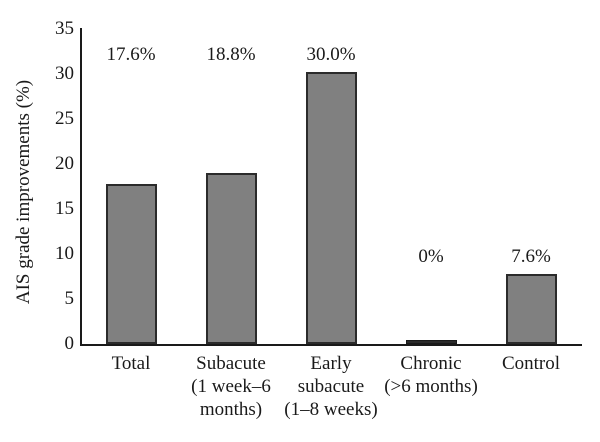 The height and width of the screenshot is (442, 600). Describe the element at coordinates (331, 54) in the screenshot. I see `value-label-2: 30.0%` at that location.